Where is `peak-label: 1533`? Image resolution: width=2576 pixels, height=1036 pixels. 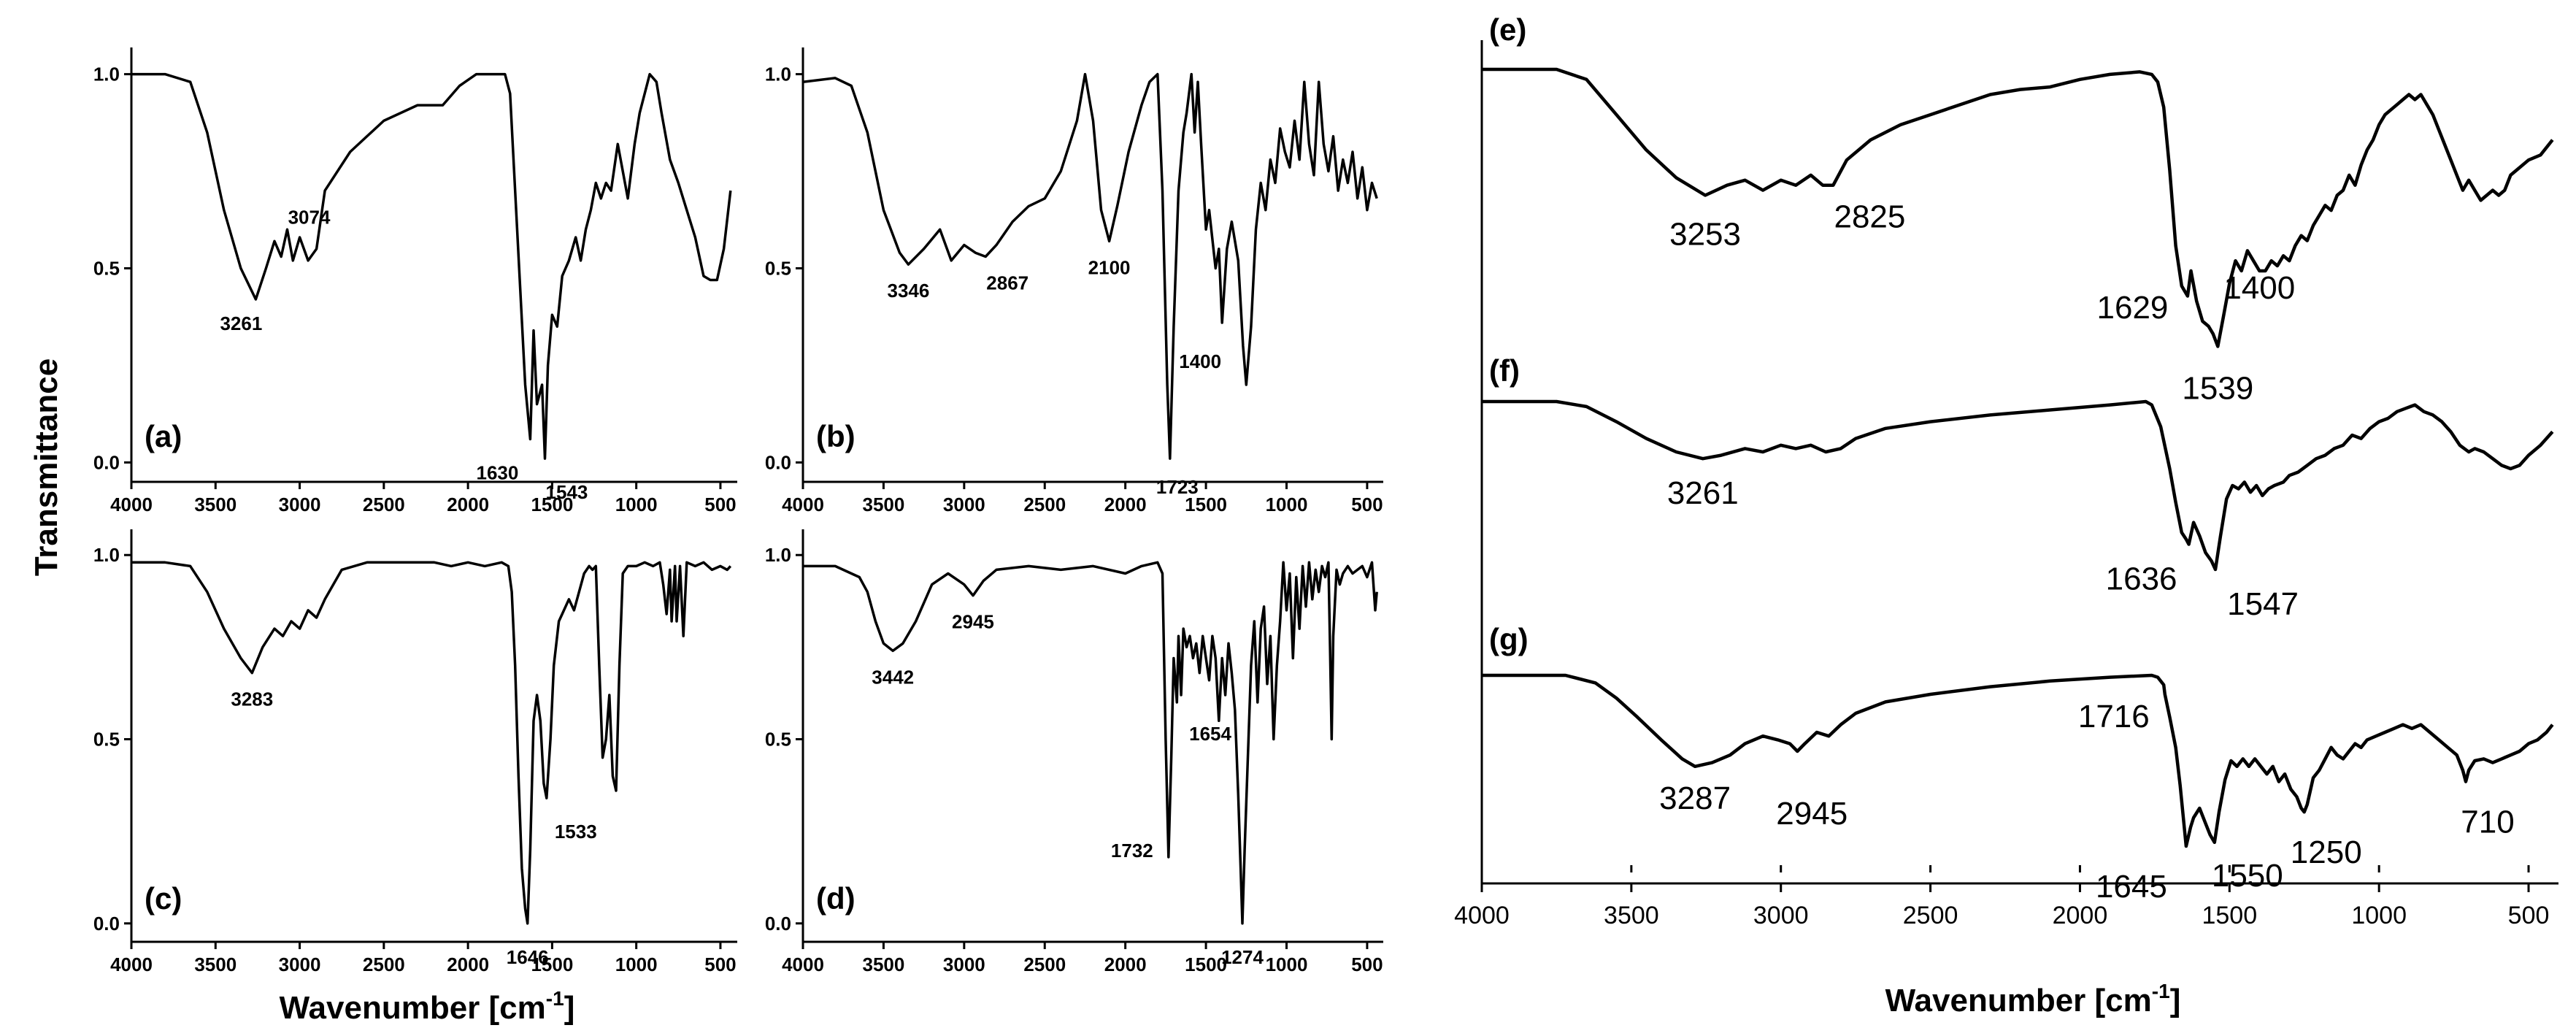 peak-label: 1533 is located at coordinates (576, 832).